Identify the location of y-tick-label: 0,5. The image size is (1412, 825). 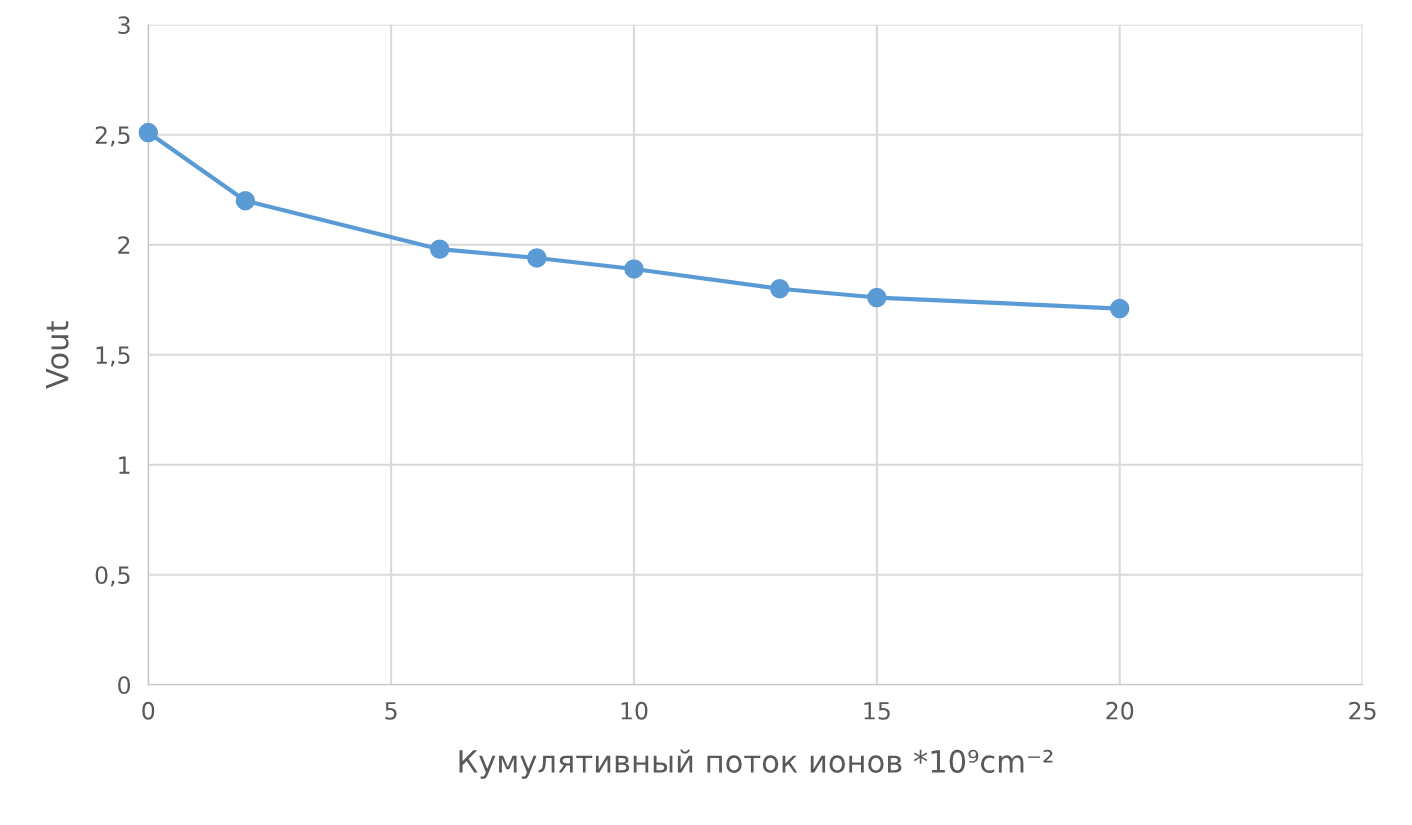
(112, 576).